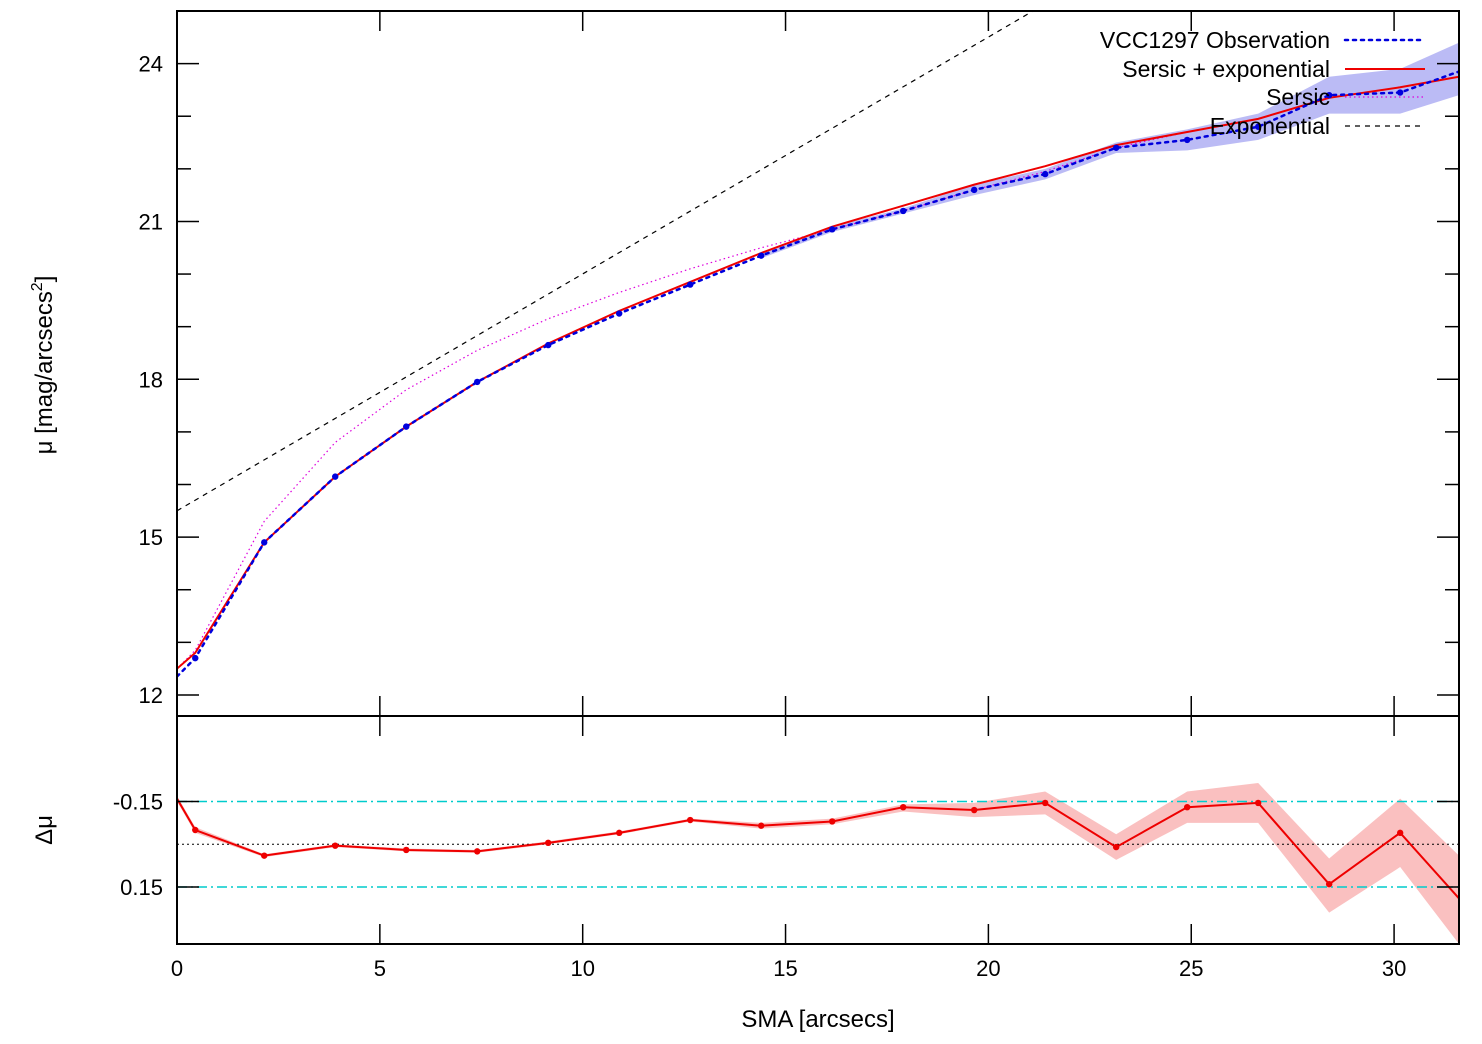  Describe the element at coordinates (1298, 97) in the screenshot. I see `legend-label-2: Sersic` at that location.